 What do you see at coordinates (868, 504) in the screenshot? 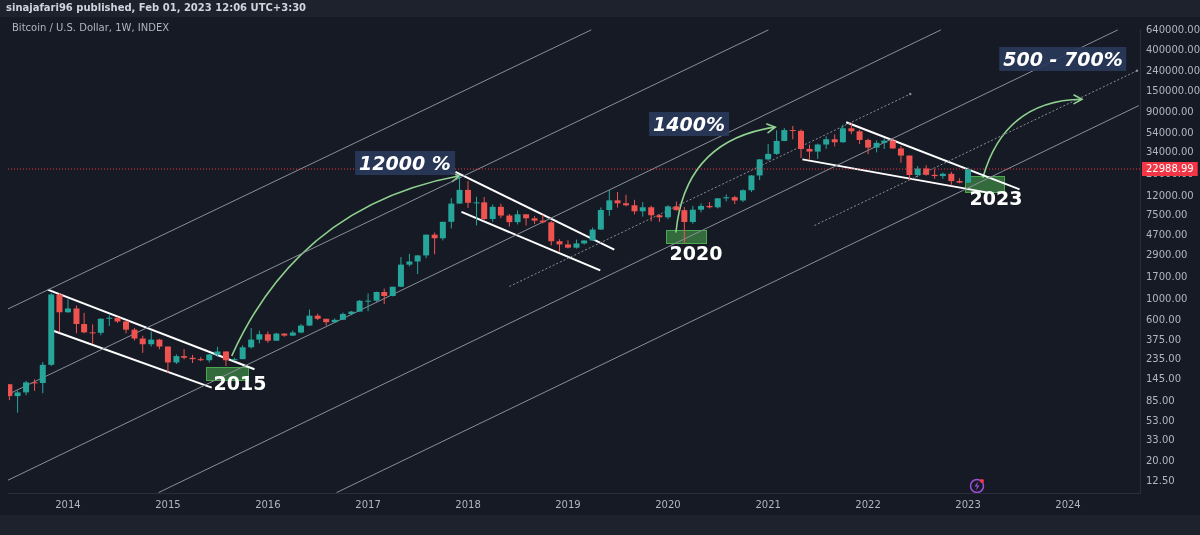
I see `x-tick-label: 2022` at bounding box center [868, 504].